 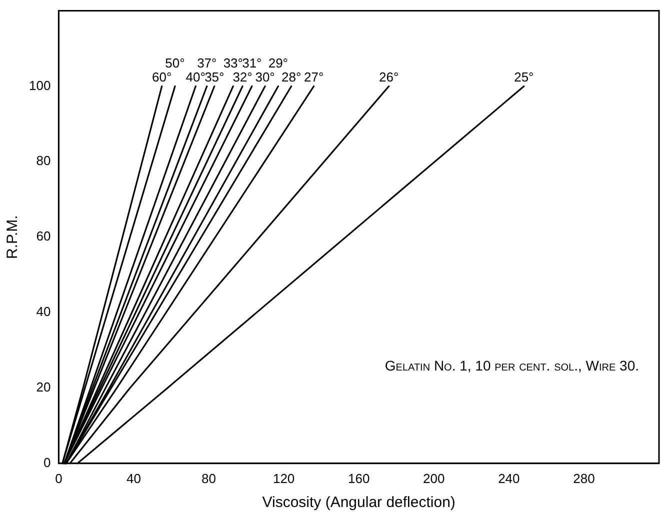 What do you see at coordinates (265, 76) in the screenshot?
I see `series-label: 30°` at bounding box center [265, 76].